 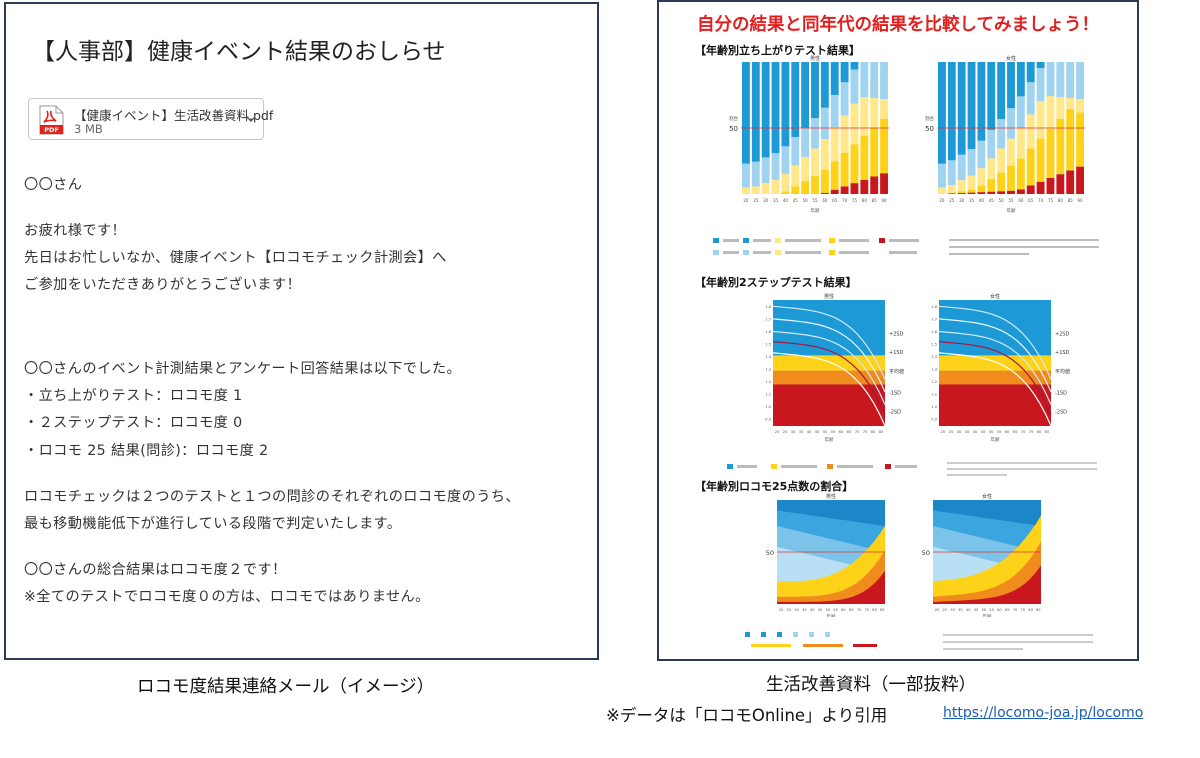 What do you see at coordinates (239, 52) in the screenshot?
I see `mail-subject: 【人事部】健康イベント結果のおしらせ` at bounding box center [239, 52].